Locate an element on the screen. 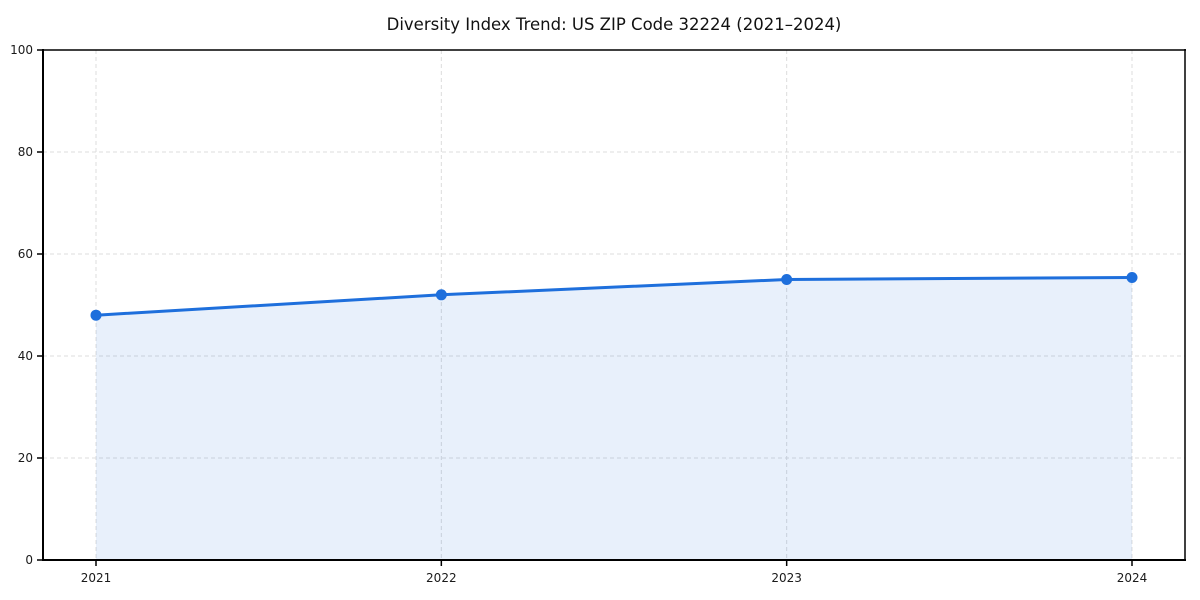 This screenshot has width=1200, height=600. x-tick-label-2021: 2021 is located at coordinates (96, 578).